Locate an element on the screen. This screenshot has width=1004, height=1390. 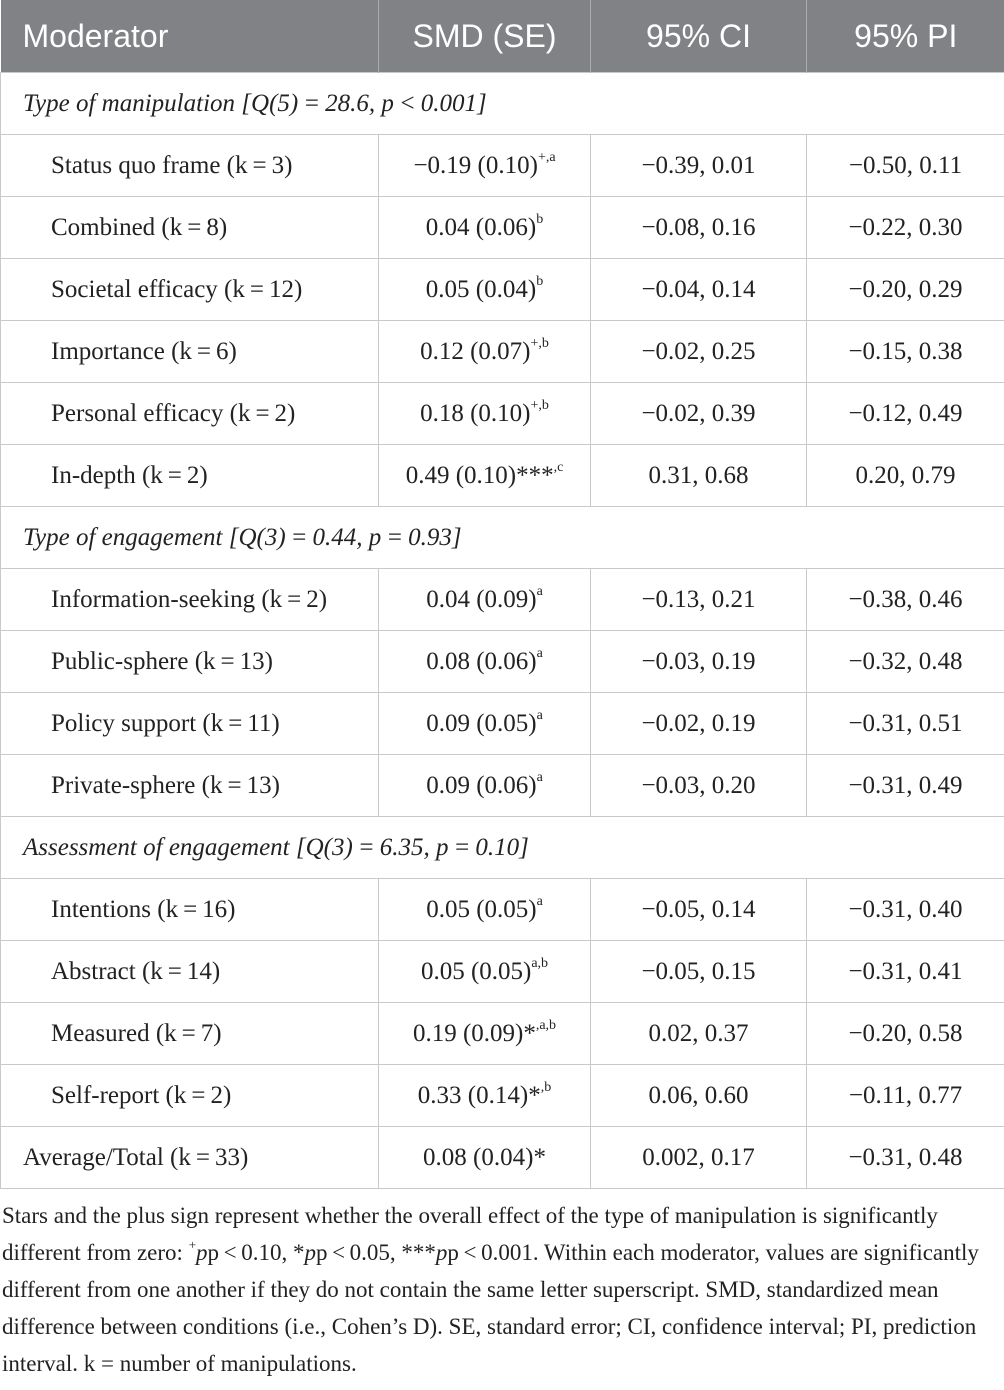
header-ci: 95% CI is located at coordinates (698, 36).